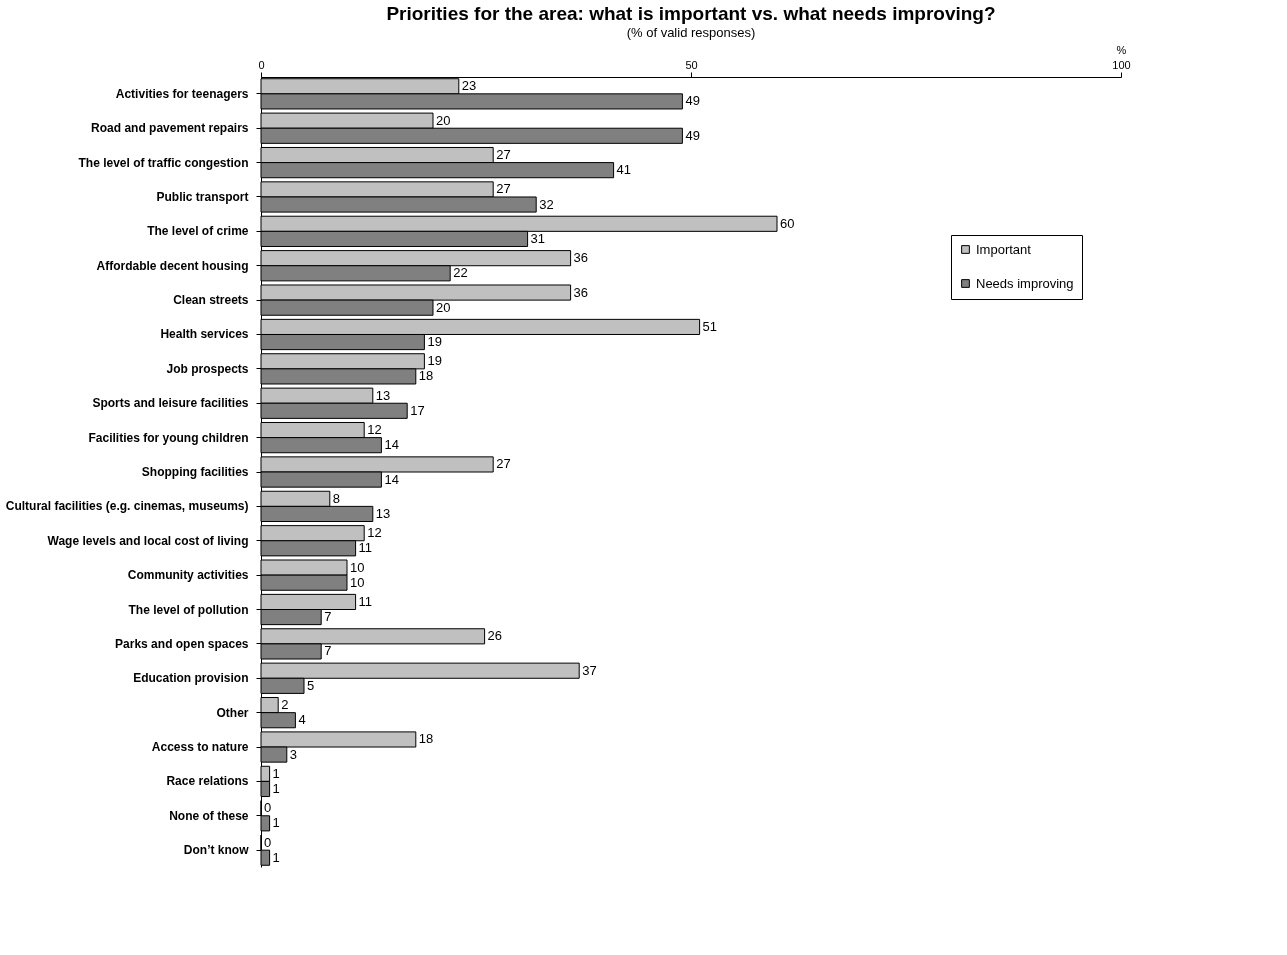 This screenshot has height=955, width=1287. What do you see at coordinates (211, 300) in the screenshot?
I see `y-tick-label: Clean streets` at bounding box center [211, 300].